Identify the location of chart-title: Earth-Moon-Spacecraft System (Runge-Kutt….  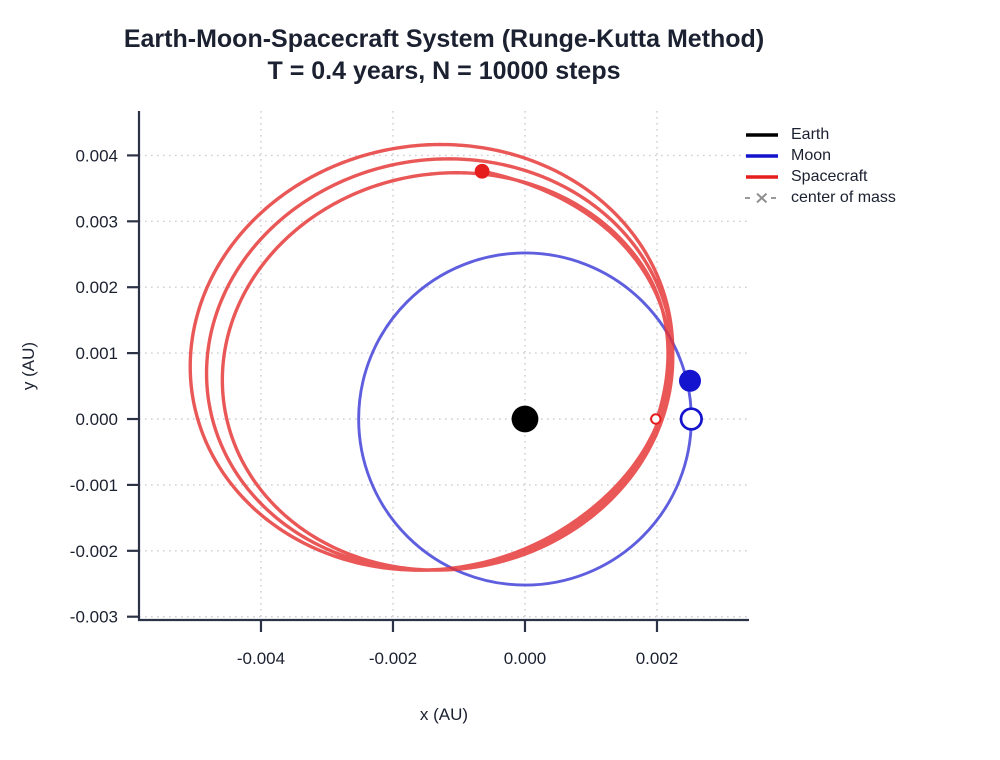
(444, 39).